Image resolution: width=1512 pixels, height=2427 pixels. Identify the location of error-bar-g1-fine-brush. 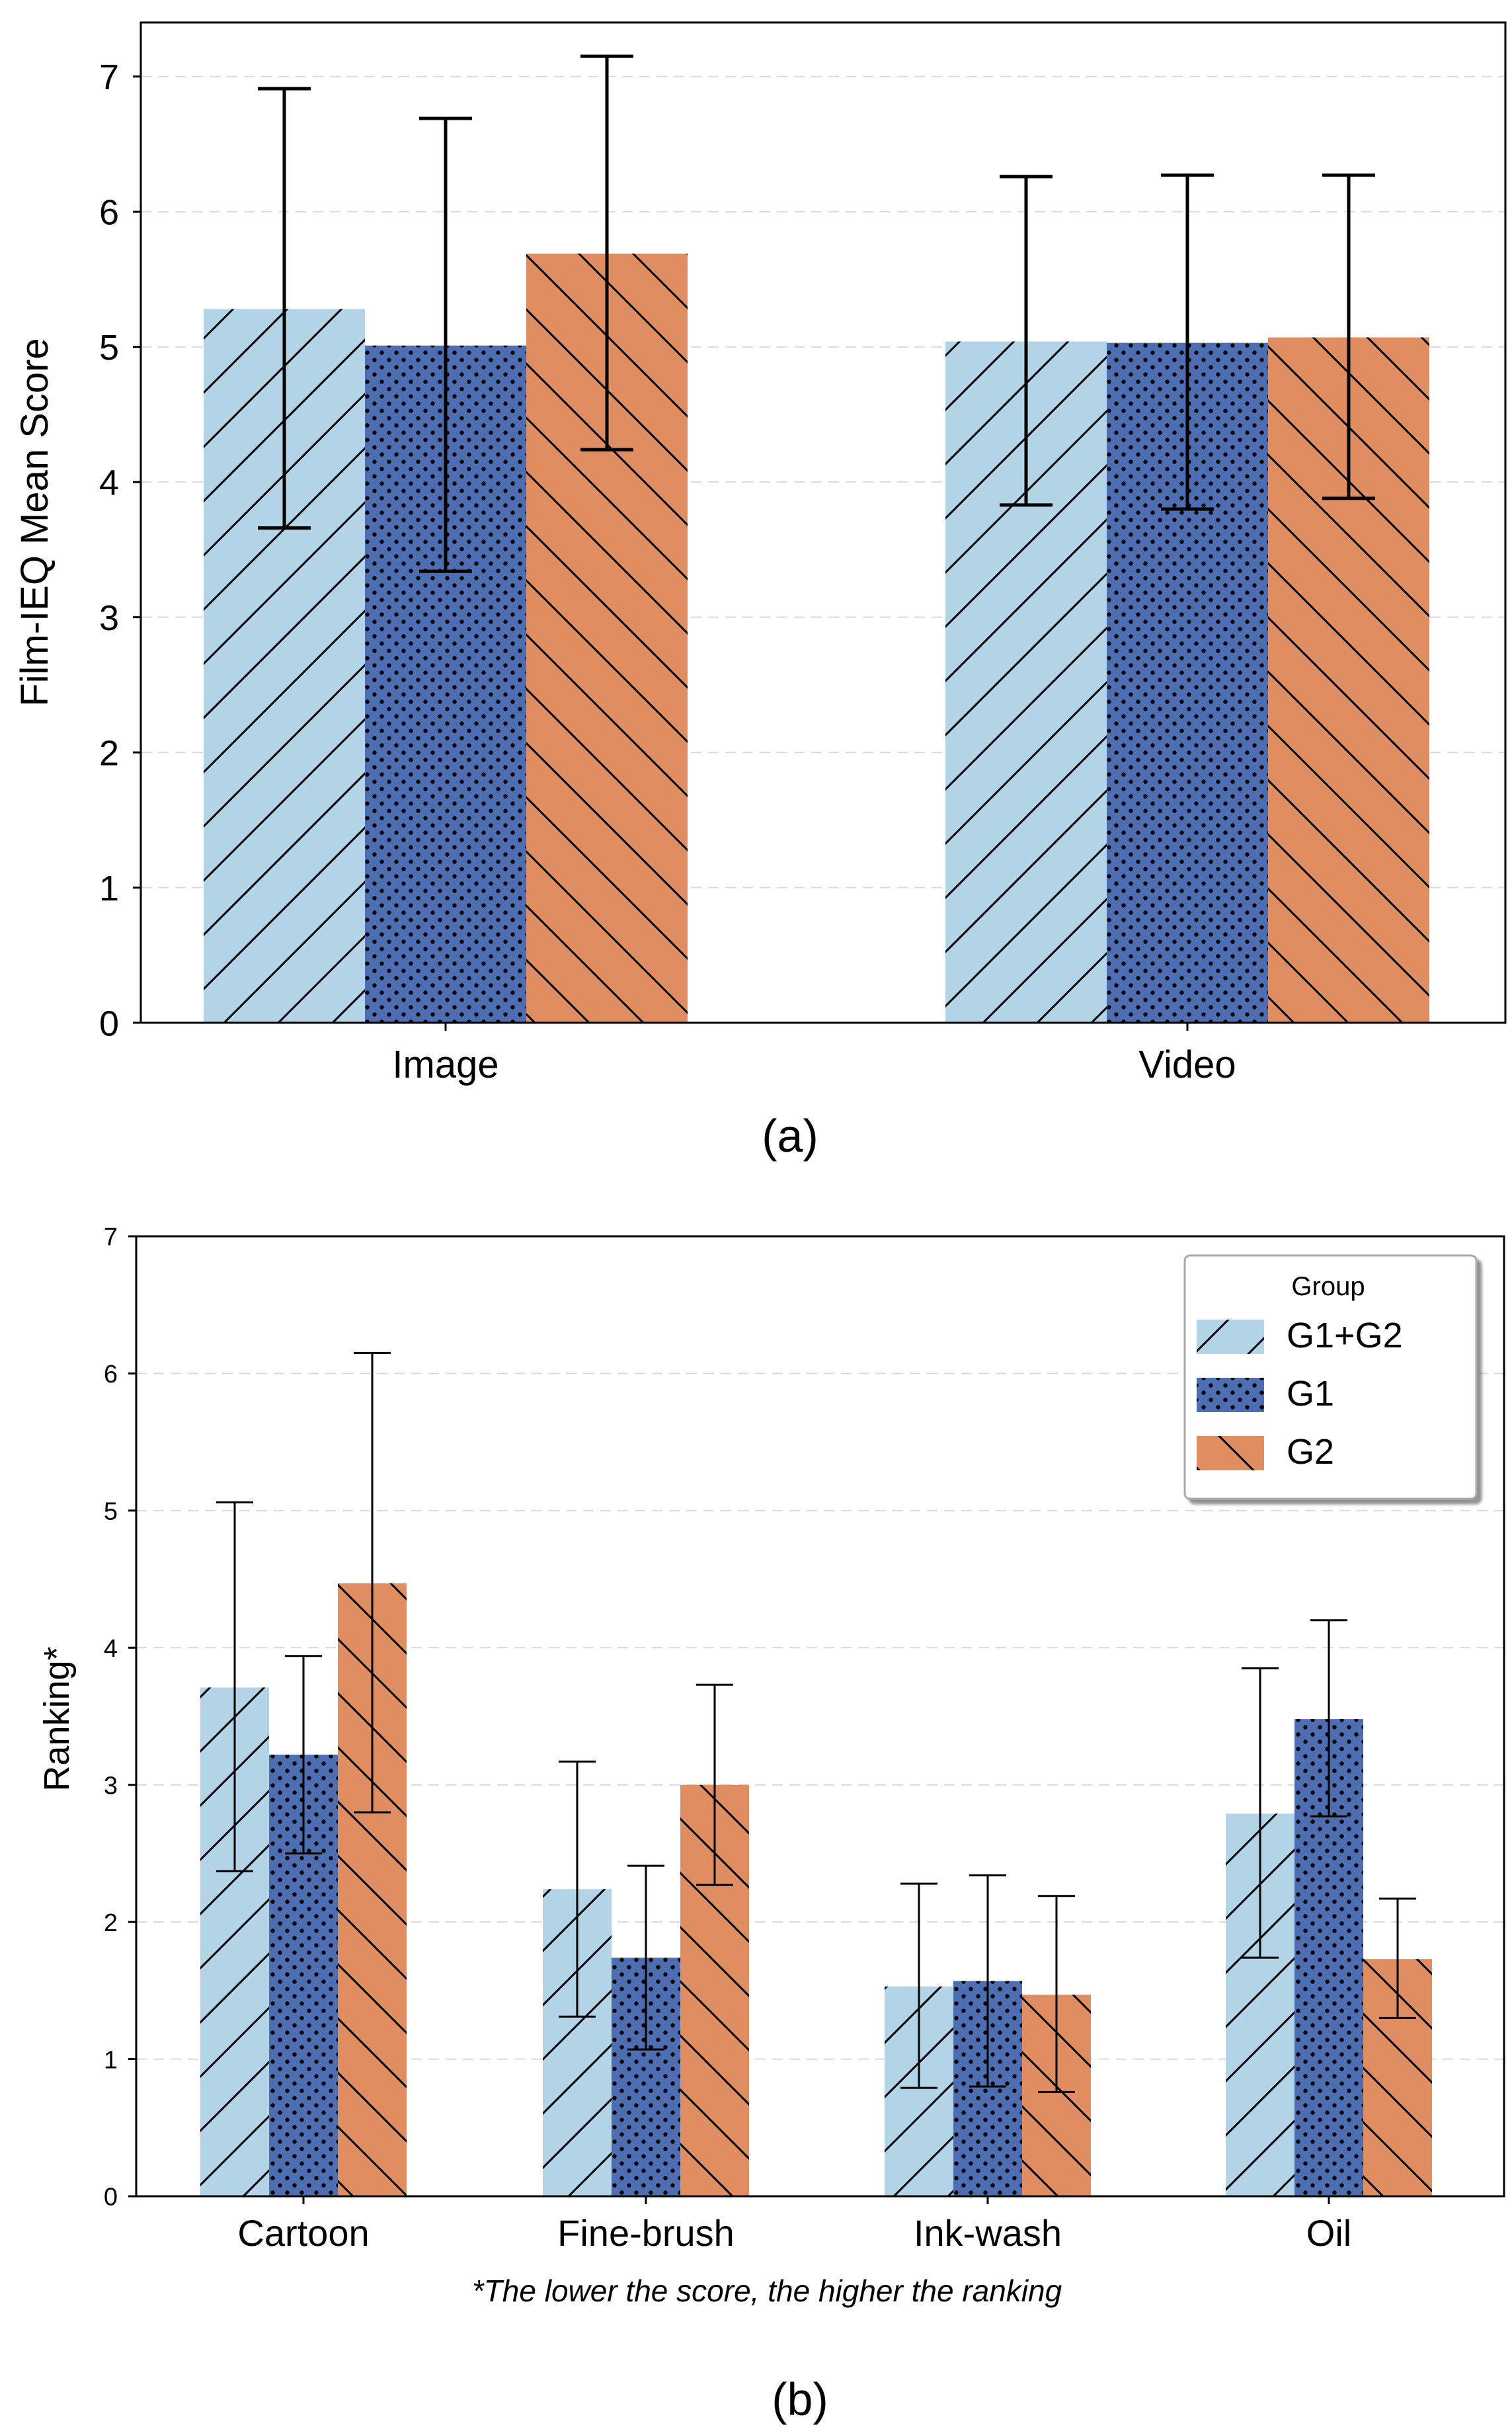
(645, 1957).